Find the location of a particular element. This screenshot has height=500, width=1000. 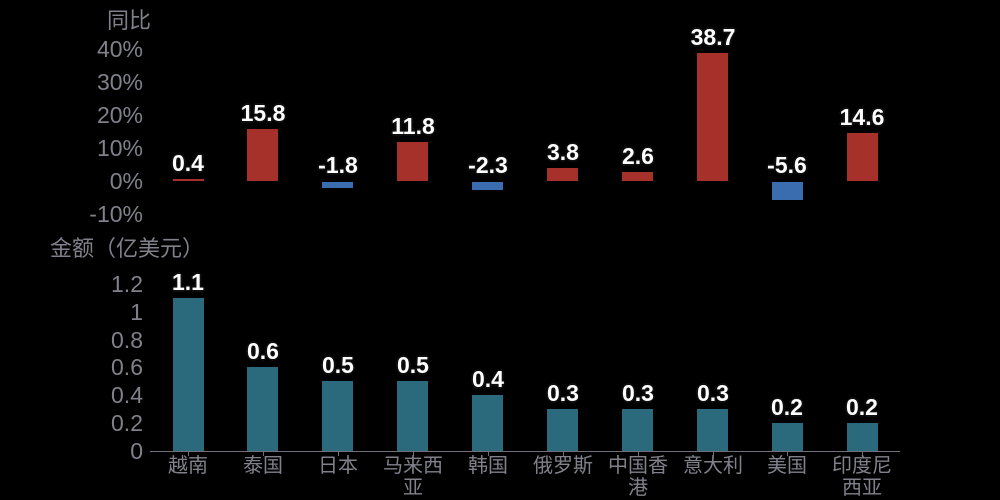

y-axis-tick-label: 20% is located at coordinates (119, 115).